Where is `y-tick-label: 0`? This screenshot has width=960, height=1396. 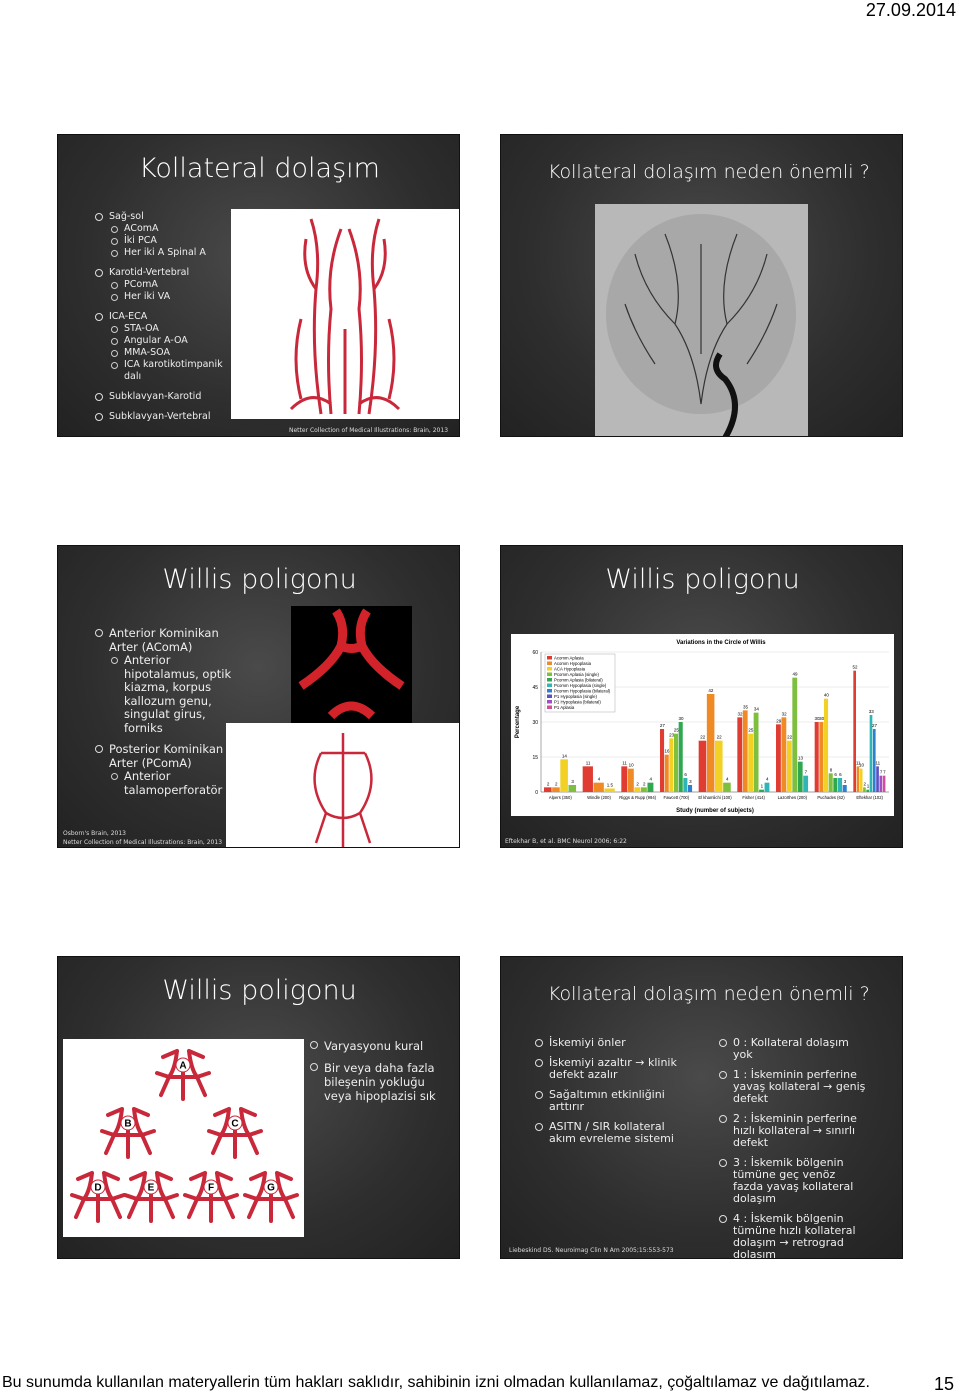 y-tick-label: 0 is located at coordinates (536, 793).